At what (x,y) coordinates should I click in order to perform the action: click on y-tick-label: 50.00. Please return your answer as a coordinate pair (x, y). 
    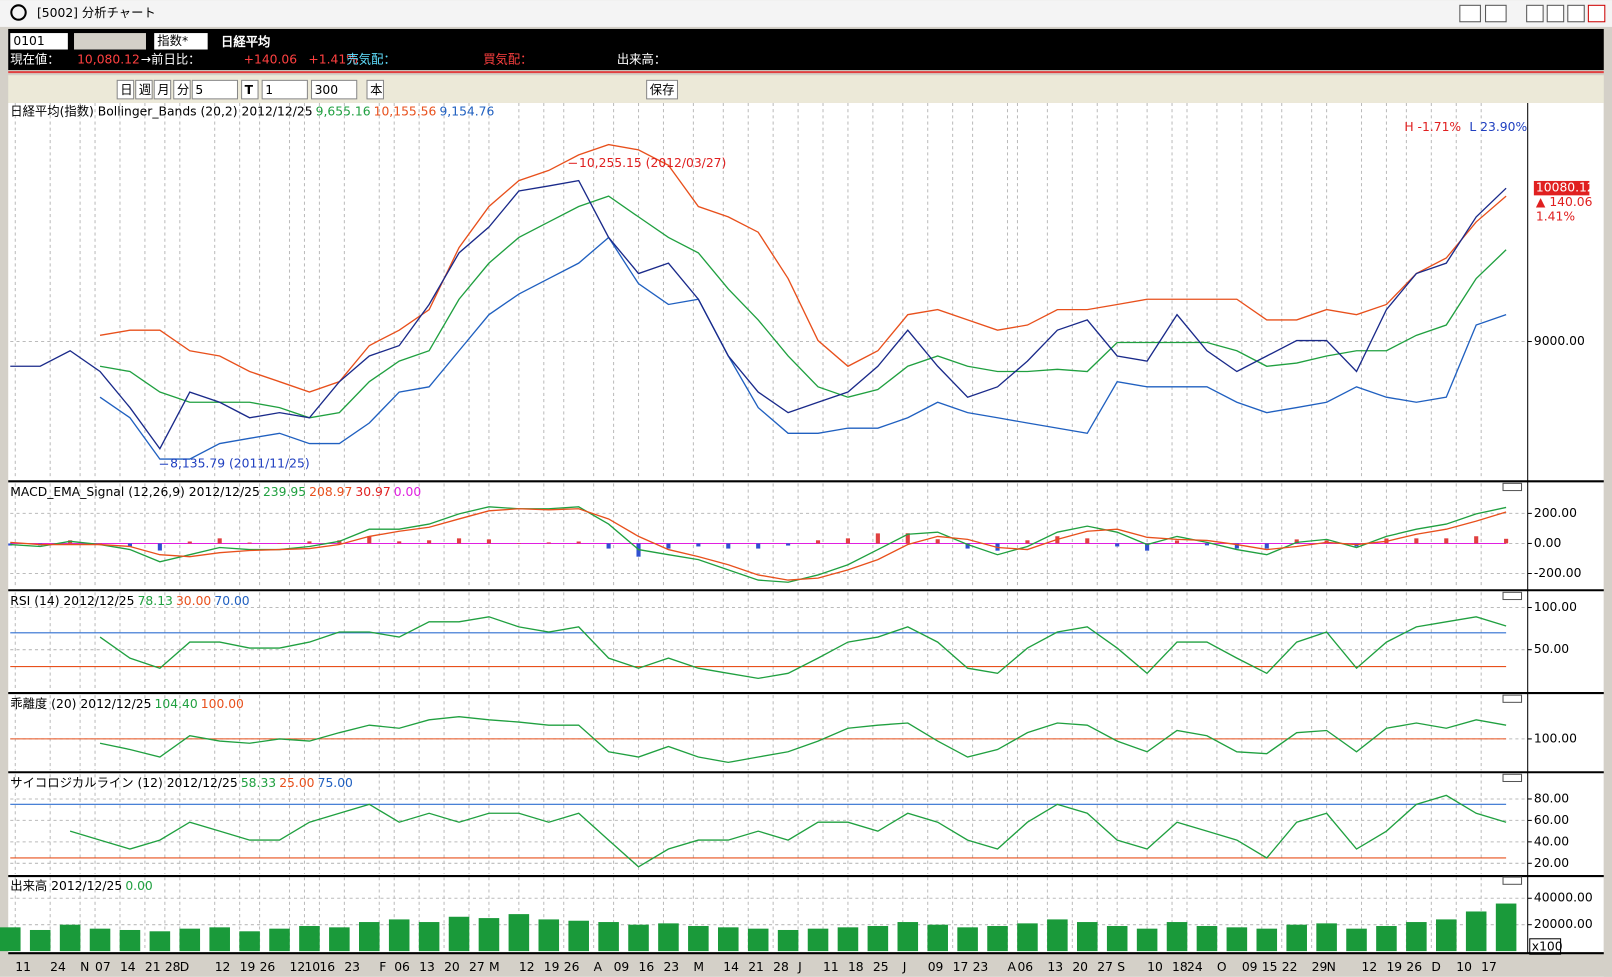
    Looking at the image, I should click on (1551, 649).